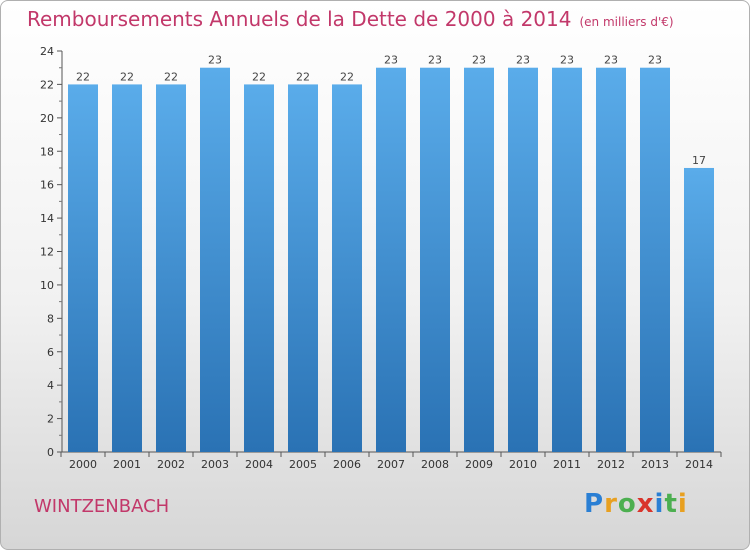 The image size is (750, 550). I want to click on y-tick-label: 22, so click(47, 84).